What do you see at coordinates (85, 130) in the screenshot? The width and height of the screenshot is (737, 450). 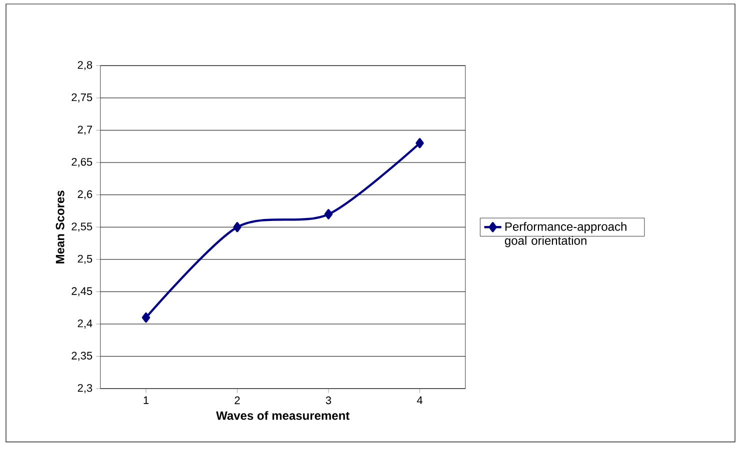 I see `y-tick-label: 2,7` at bounding box center [85, 130].